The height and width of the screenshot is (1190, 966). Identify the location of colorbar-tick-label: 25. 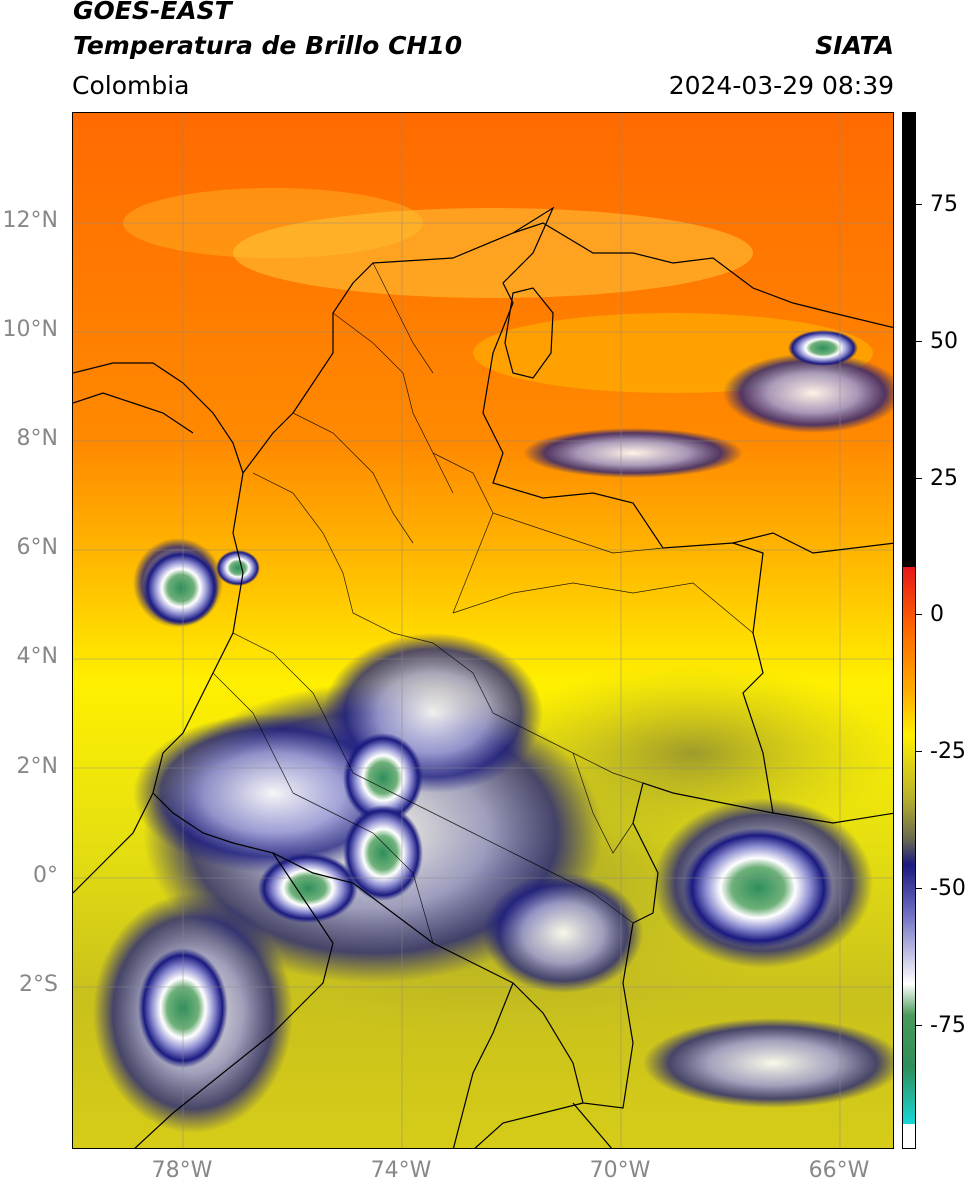
(944, 478).